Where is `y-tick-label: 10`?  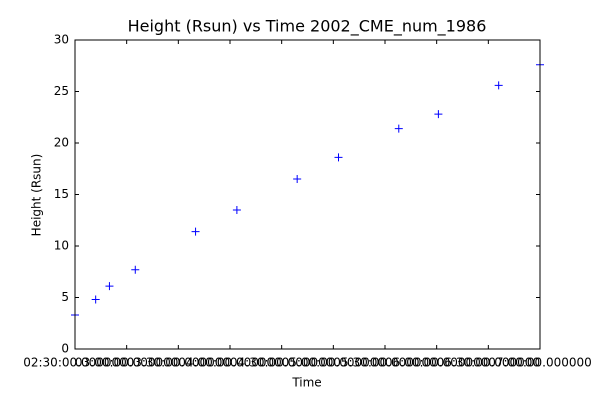 y-tick-label: 10 is located at coordinates (61, 246).